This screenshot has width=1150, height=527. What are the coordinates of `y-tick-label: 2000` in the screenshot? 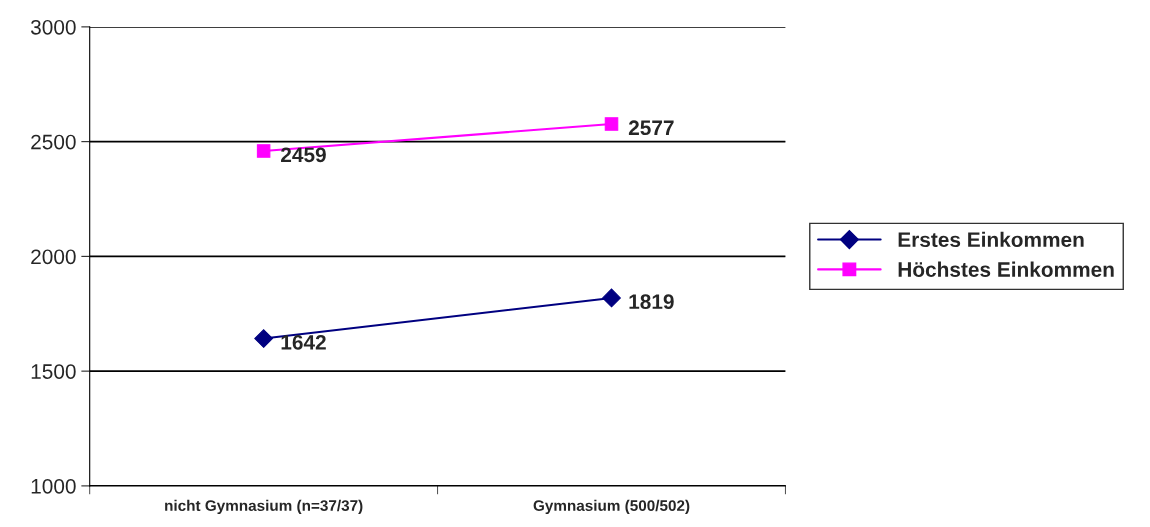 It's located at (53, 257).